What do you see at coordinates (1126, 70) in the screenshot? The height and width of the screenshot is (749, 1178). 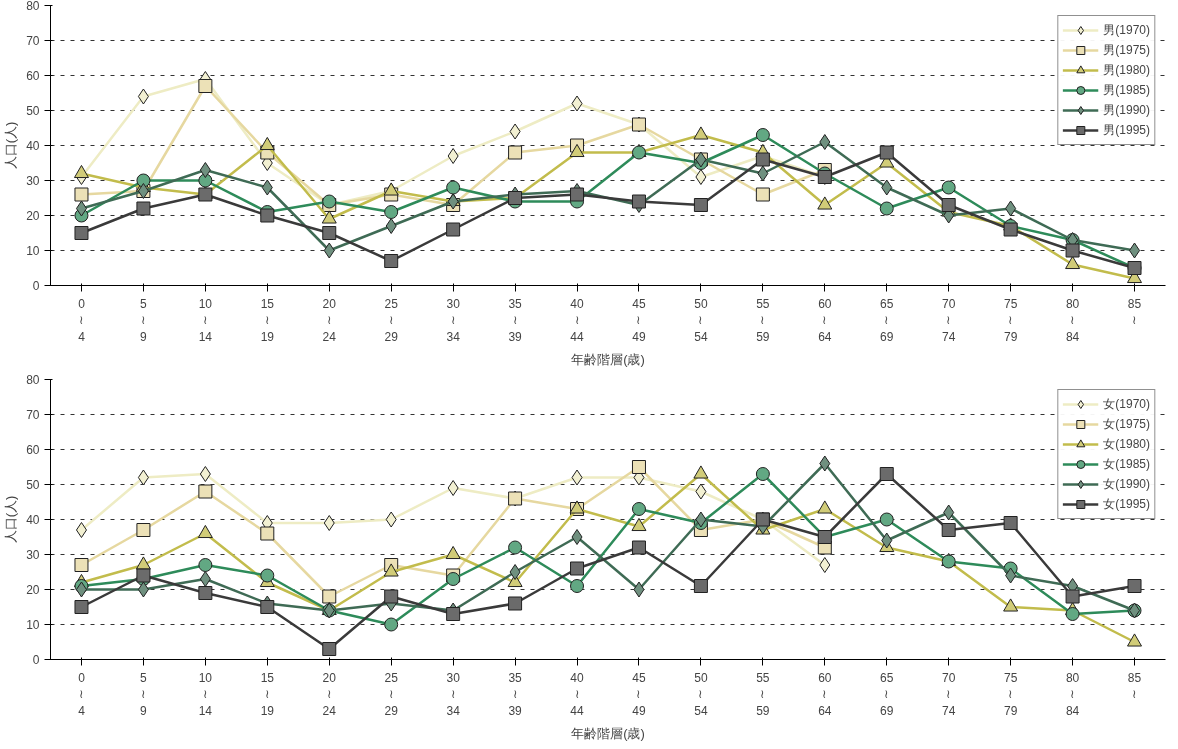 I see `legend-label: 男(1980)` at bounding box center [1126, 70].